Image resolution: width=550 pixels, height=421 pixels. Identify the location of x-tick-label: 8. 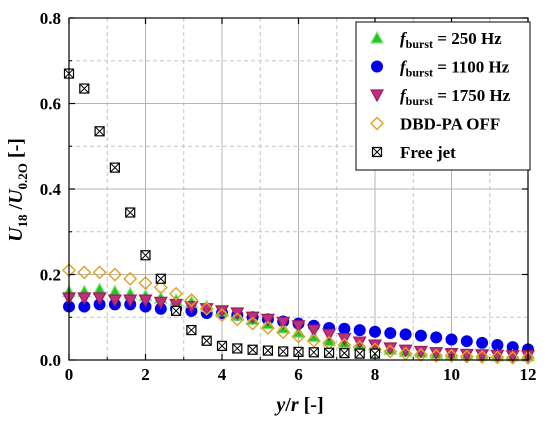
(375, 374).